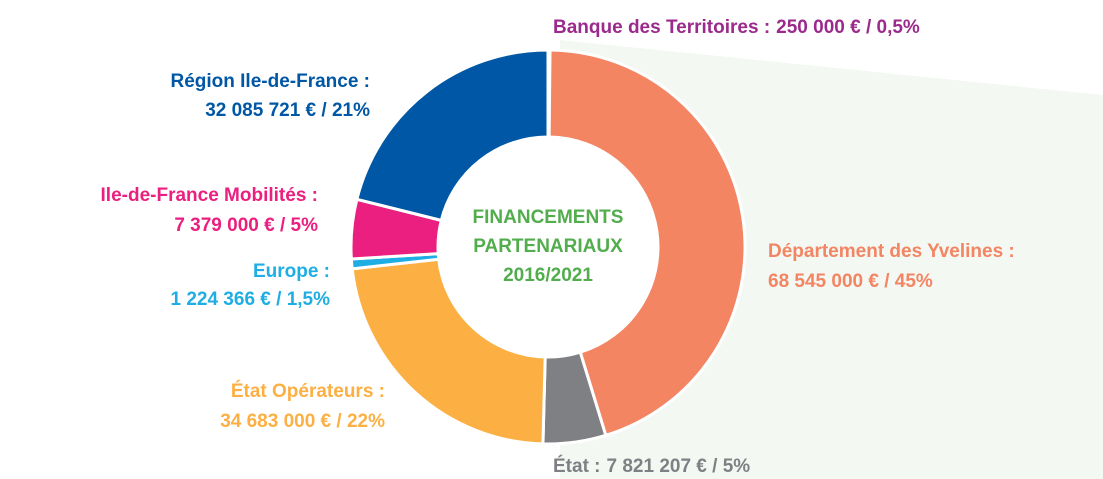 The height and width of the screenshot is (479, 1103). I want to click on value-label: 32 085 721 € / 21%, so click(287, 110).